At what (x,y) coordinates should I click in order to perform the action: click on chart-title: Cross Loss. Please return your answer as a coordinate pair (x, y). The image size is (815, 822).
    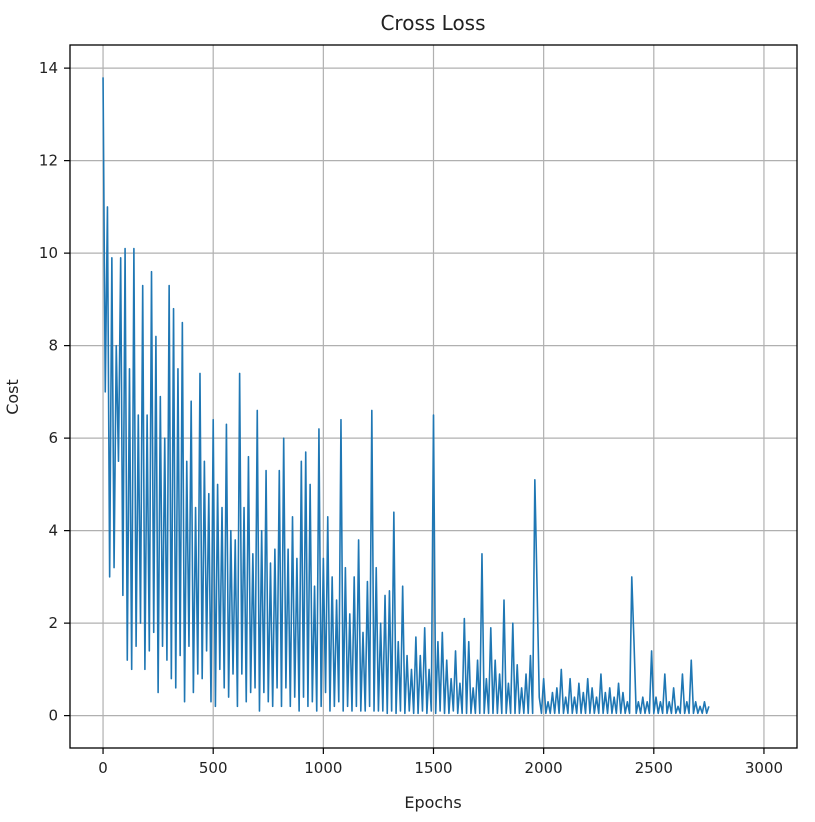
    Looking at the image, I should click on (432, 23).